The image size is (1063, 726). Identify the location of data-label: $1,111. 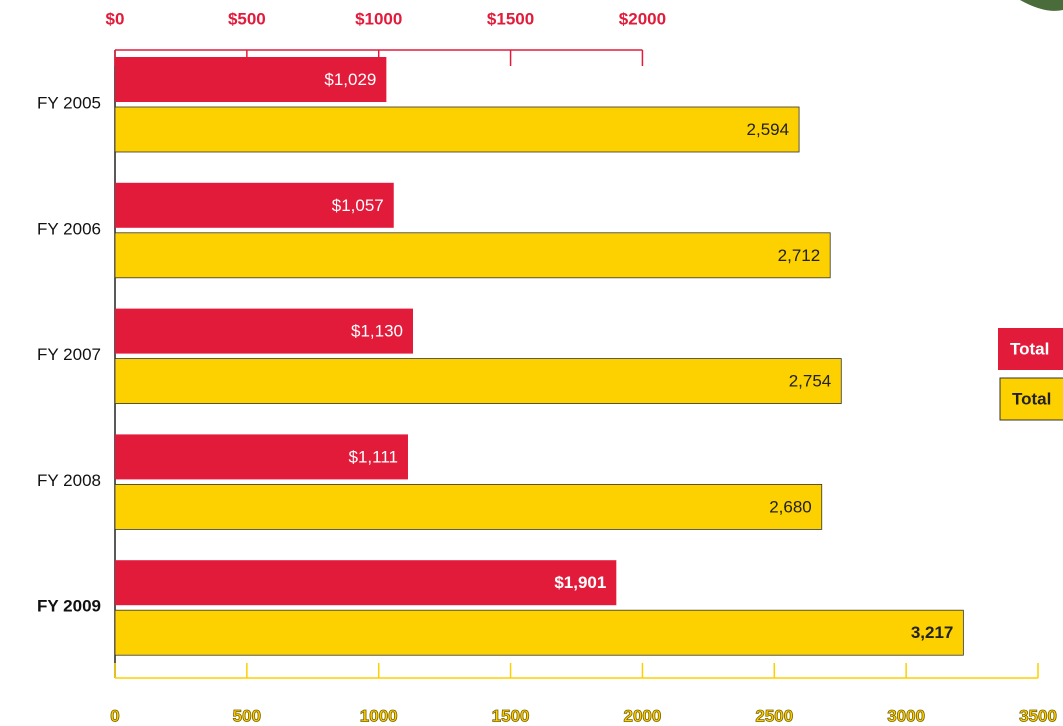
(373, 456).